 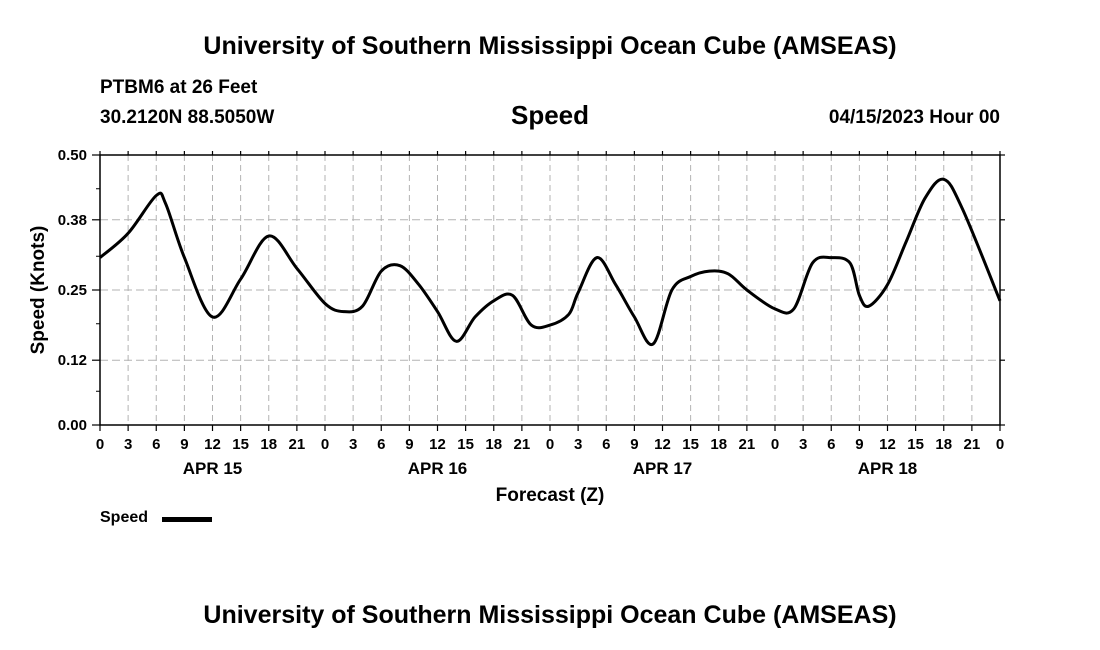 What do you see at coordinates (914, 117) in the screenshot?
I see `forecast-datetime: 04/15/2023 Hour 00` at bounding box center [914, 117].